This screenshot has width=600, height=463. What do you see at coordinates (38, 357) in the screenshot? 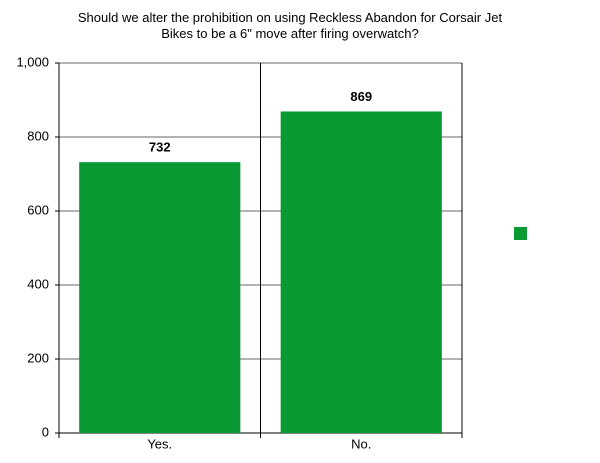
I see `y-tick-label: 200` at bounding box center [38, 357].